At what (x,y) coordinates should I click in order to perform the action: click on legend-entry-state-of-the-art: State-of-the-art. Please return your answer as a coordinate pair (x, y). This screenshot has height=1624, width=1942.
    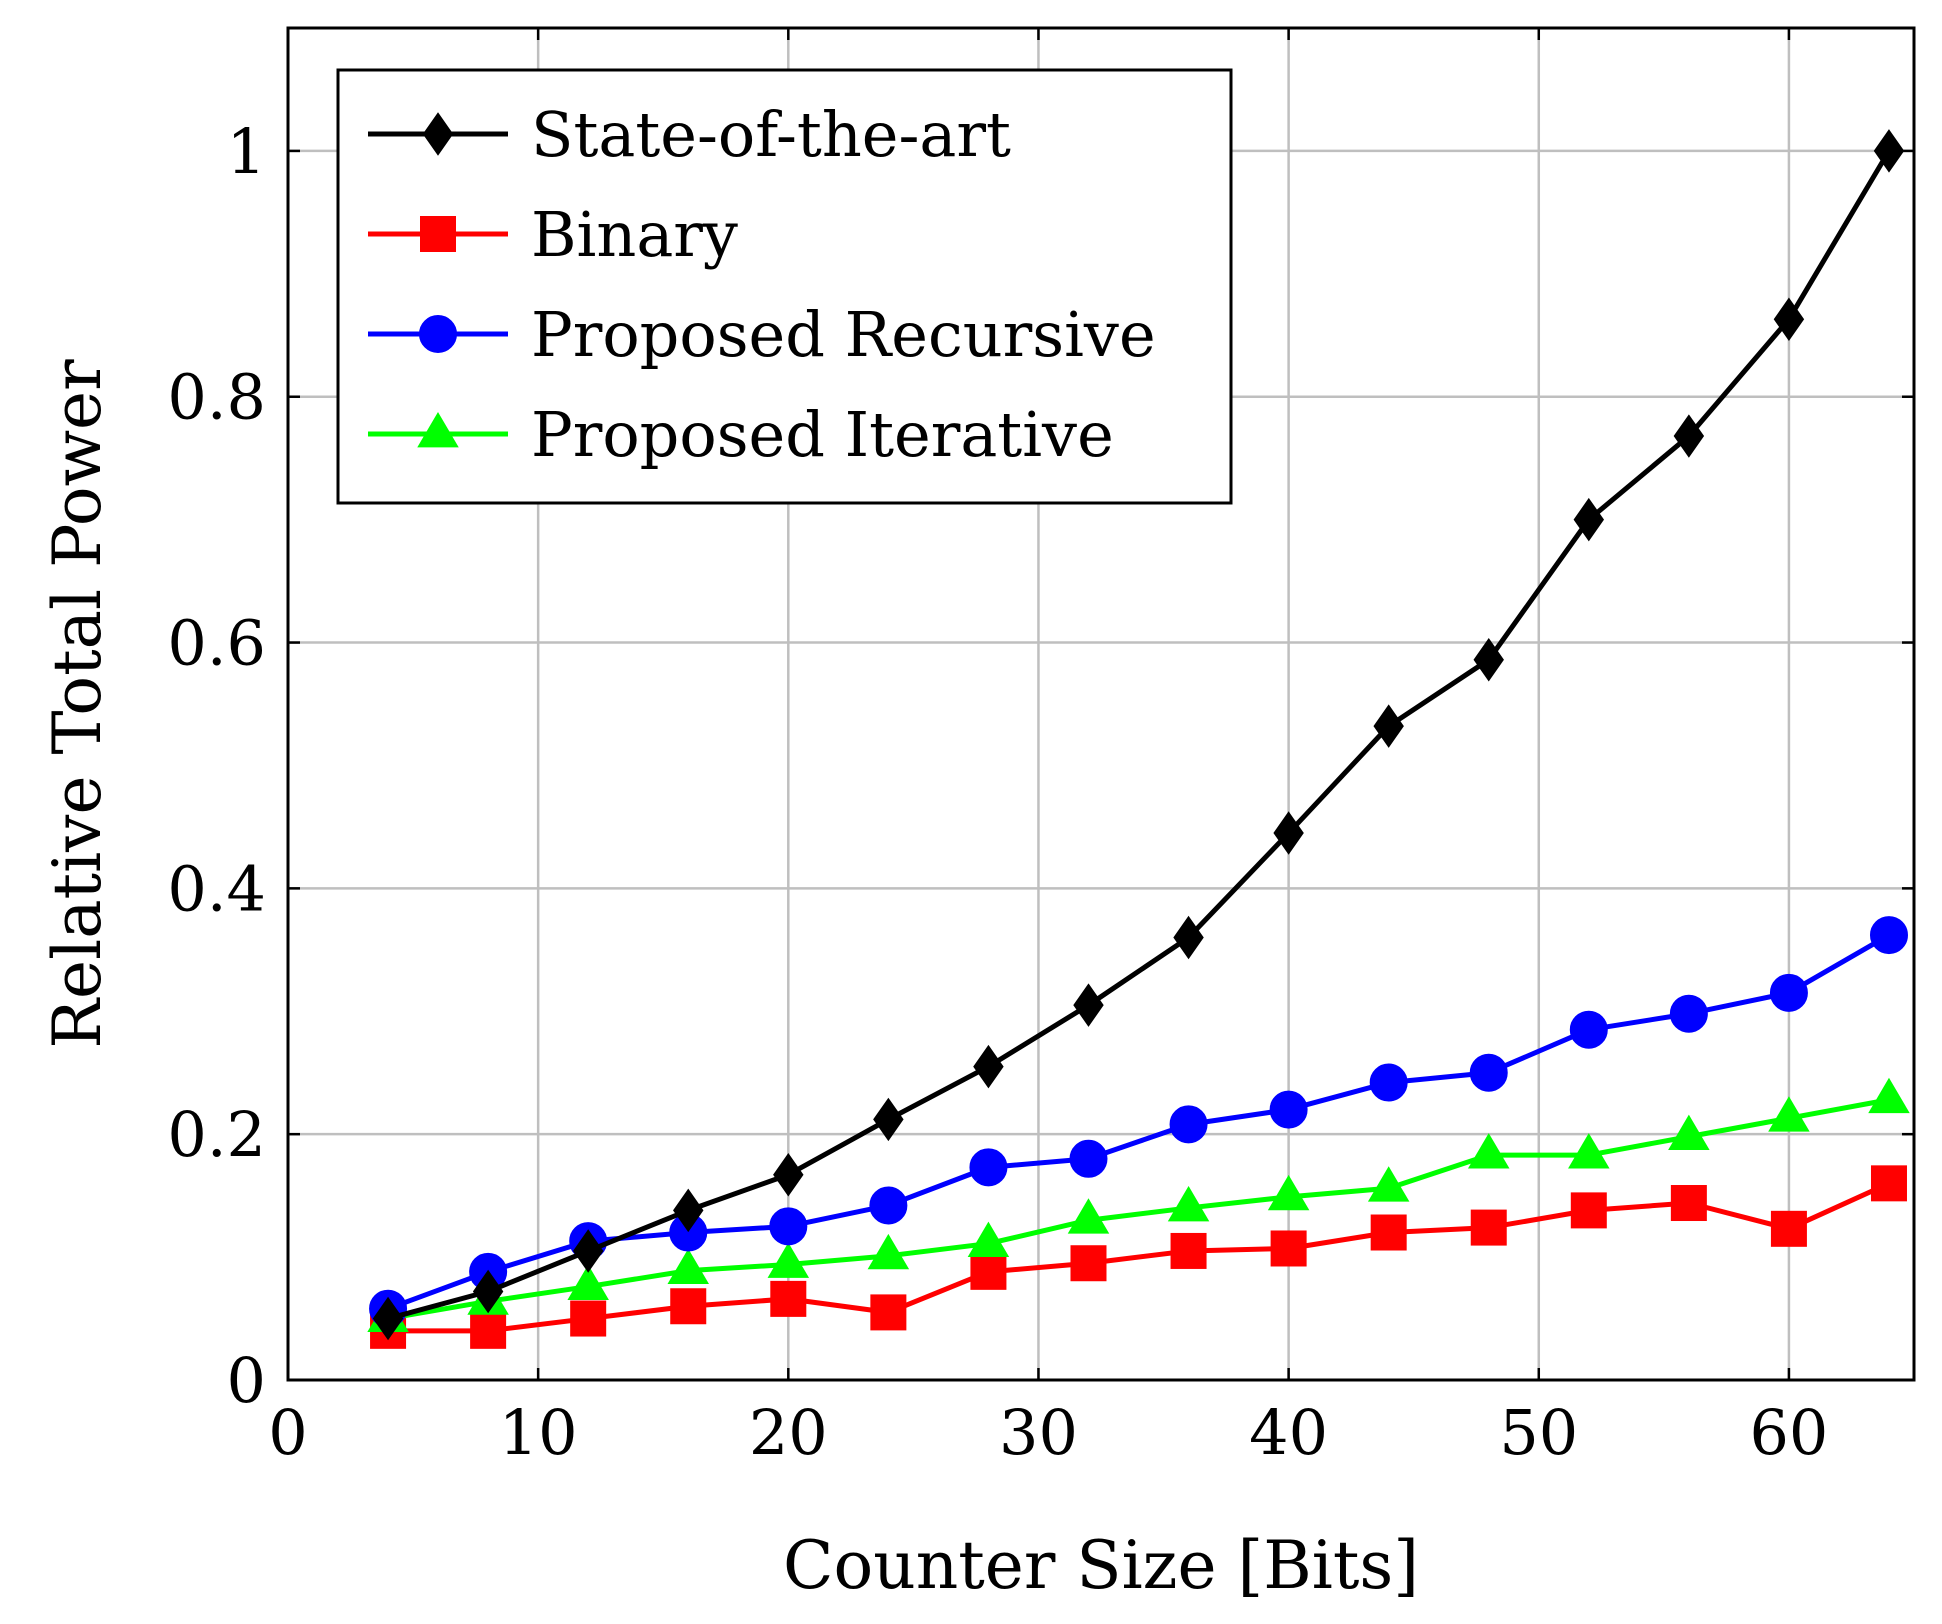
    Looking at the image, I should click on (689, 134).